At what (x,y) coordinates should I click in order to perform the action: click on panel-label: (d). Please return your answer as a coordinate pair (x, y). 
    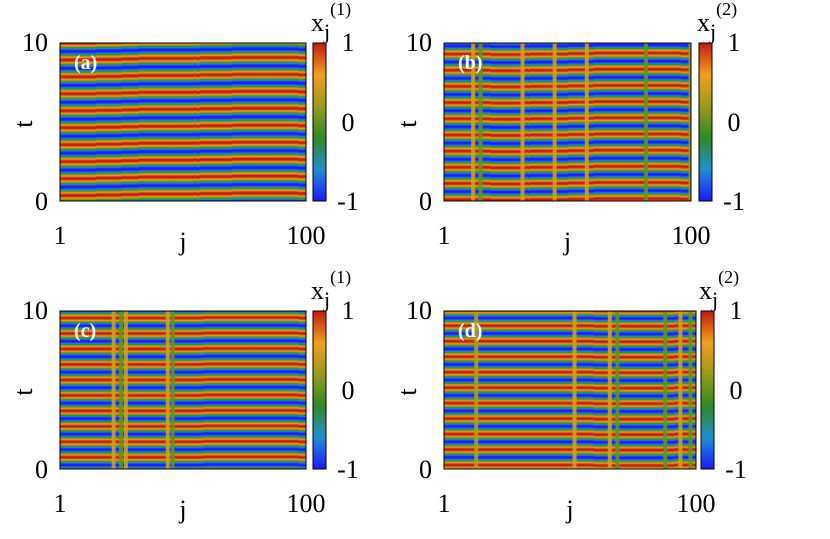
    Looking at the image, I should click on (470, 331).